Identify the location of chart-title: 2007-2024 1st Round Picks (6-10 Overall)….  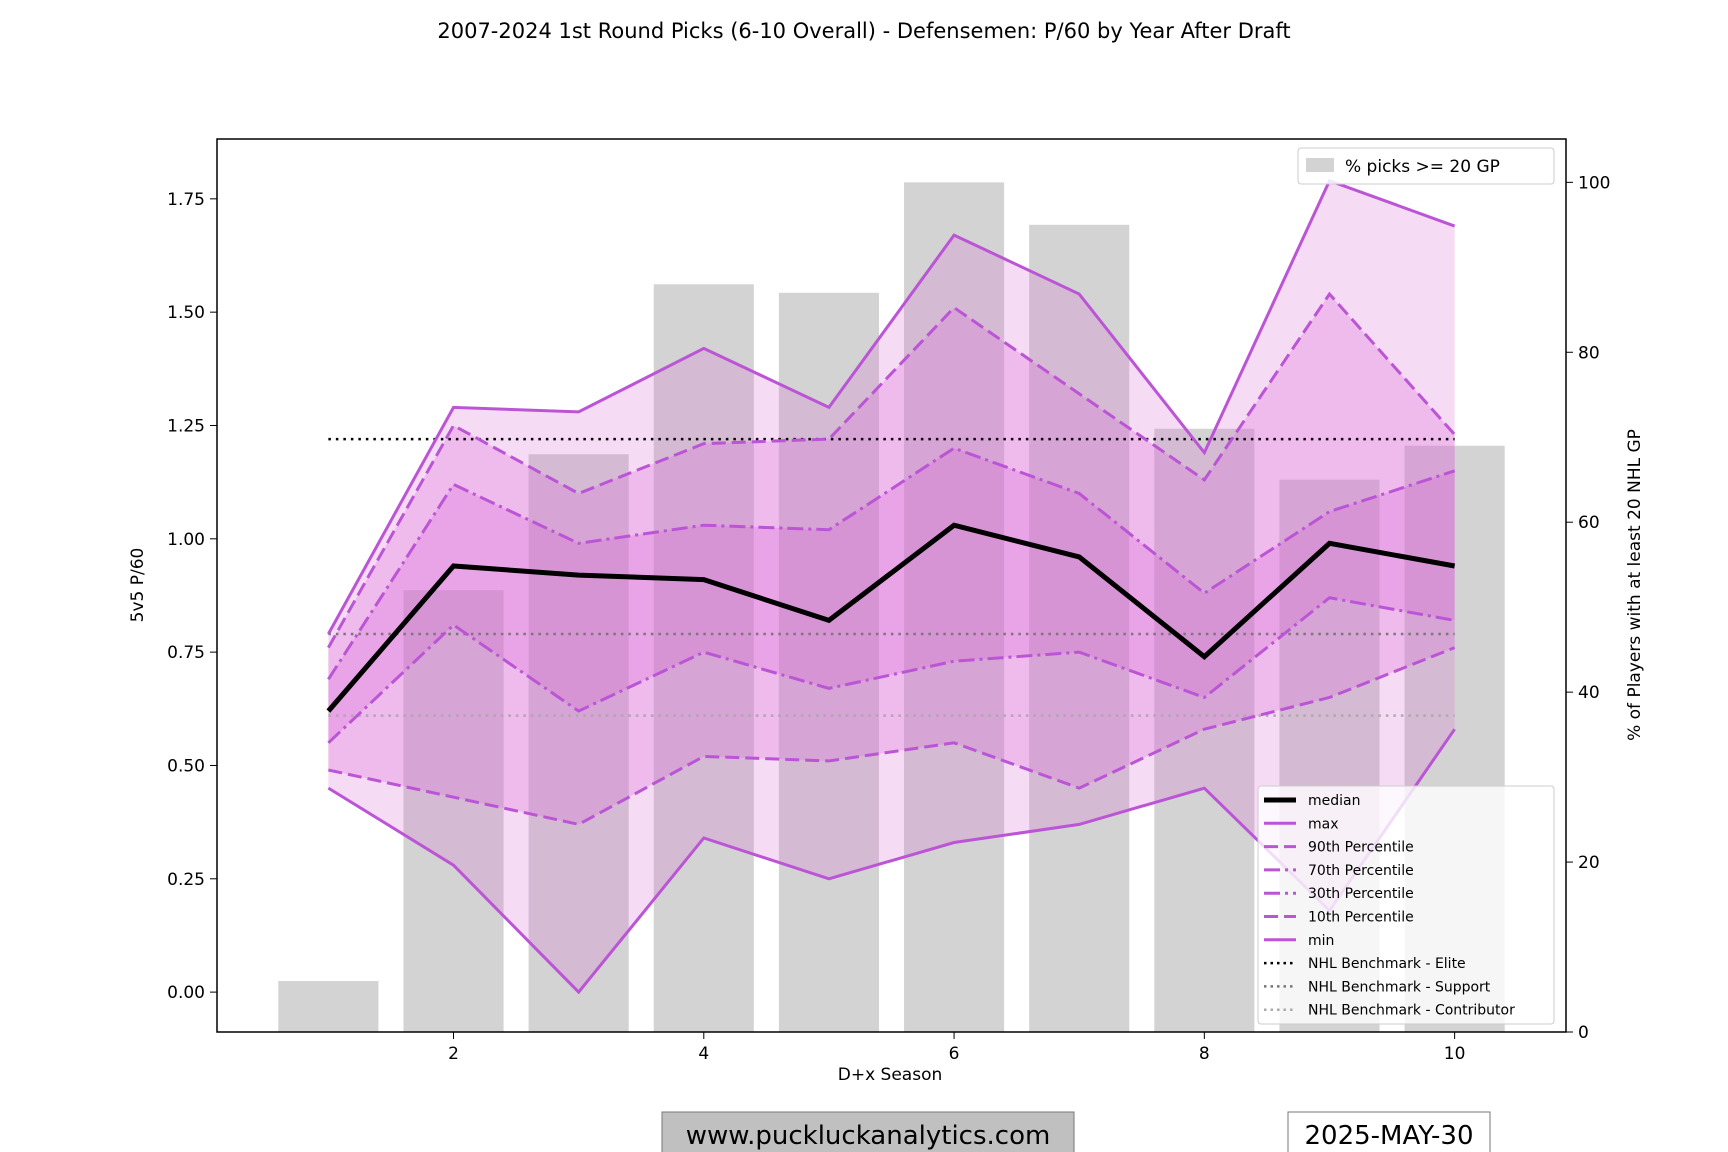
(863, 31).